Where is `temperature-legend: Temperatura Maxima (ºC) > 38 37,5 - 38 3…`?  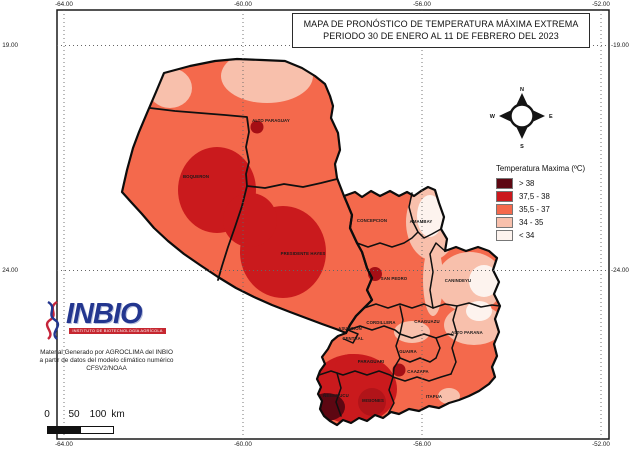 temperature-legend: Temperatura Maxima (ºC) > 38 37,5 - 38 3… is located at coordinates (556, 203).